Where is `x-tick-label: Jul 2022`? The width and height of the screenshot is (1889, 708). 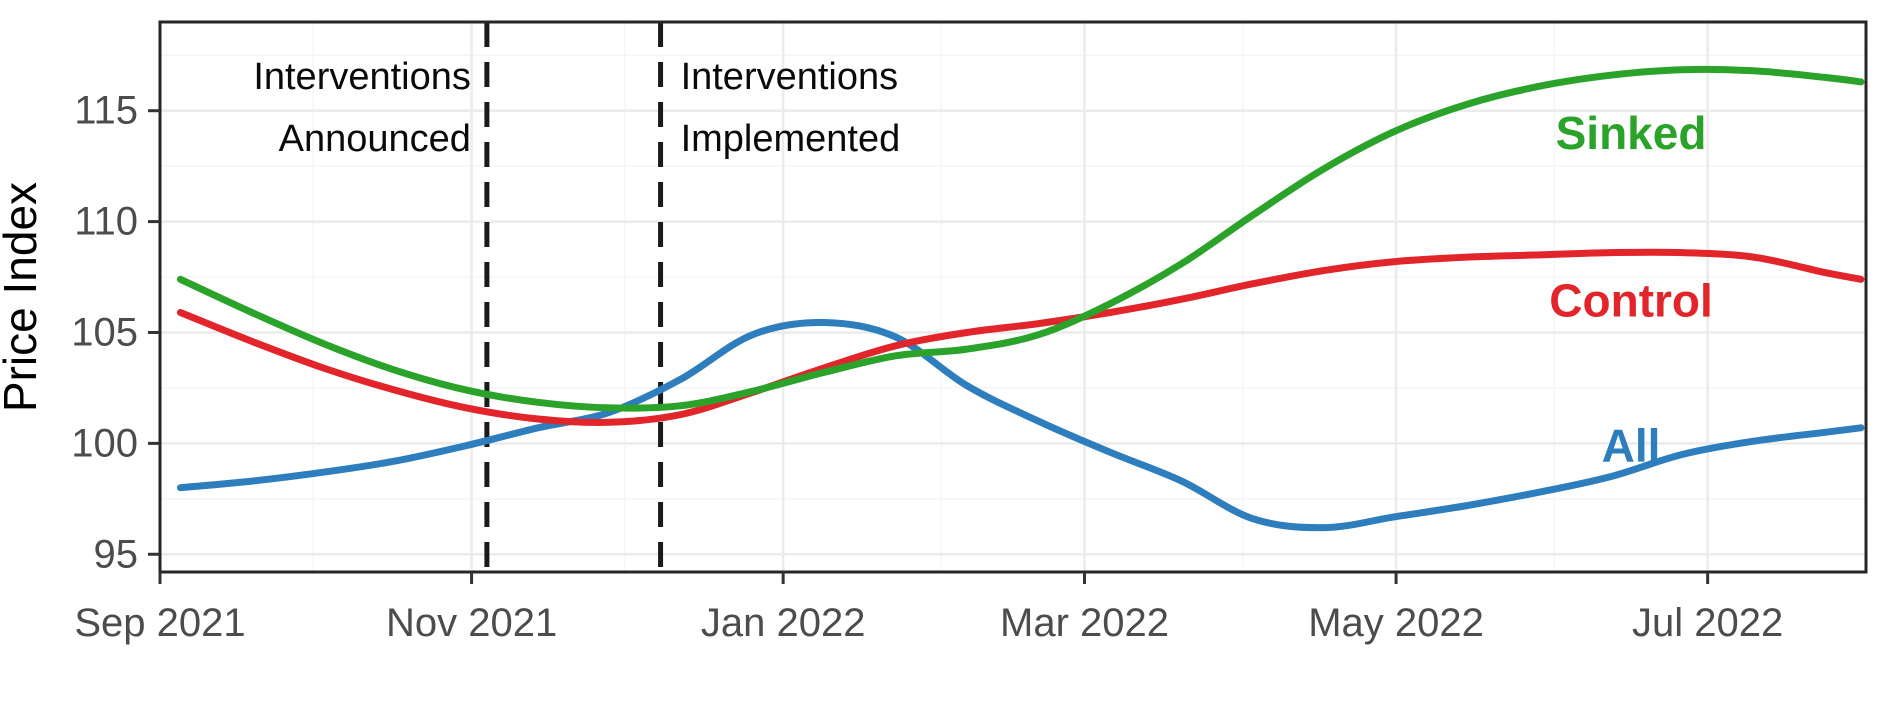
x-tick-label: Jul 2022 is located at coordinates (1707, 623).